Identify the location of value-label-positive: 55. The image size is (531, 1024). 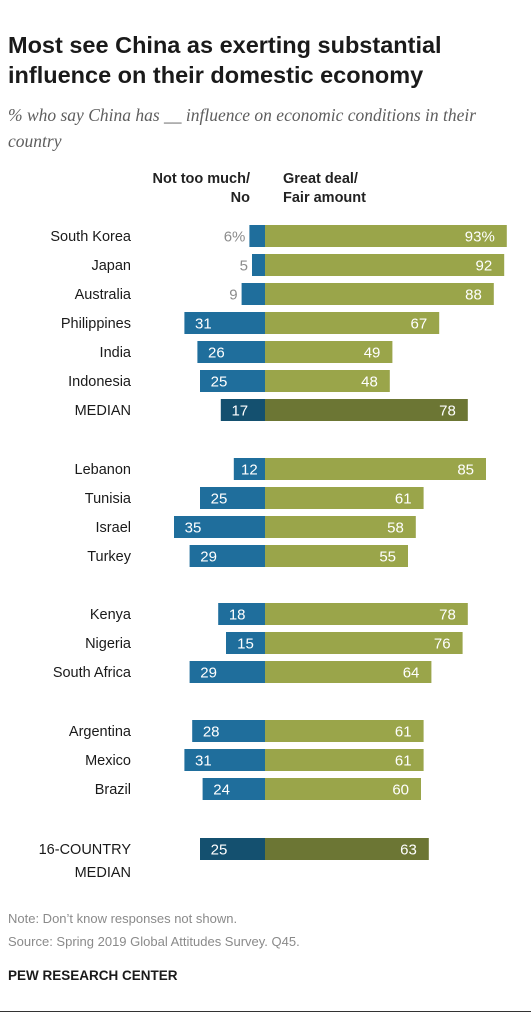
(387, 557).